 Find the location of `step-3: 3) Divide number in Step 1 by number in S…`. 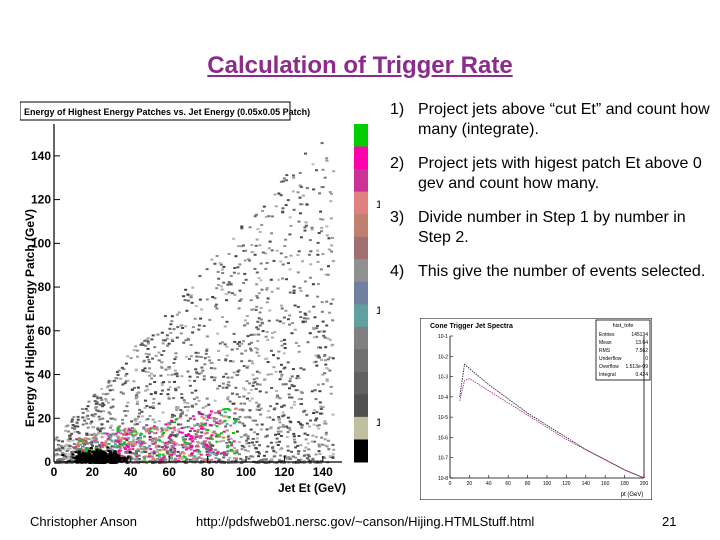

step-3: 3) Divide number in Step 1 by number in S… is located at coordinates (550, 228).